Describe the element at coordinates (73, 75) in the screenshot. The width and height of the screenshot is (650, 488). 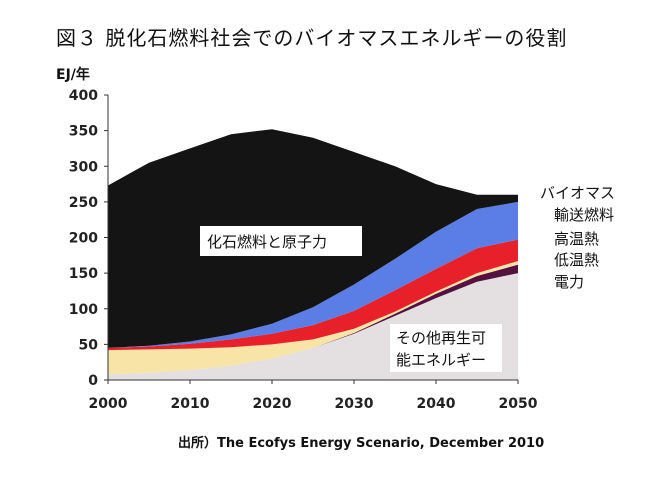
I see `y-axis-unit-label: EJ/年` at that location.